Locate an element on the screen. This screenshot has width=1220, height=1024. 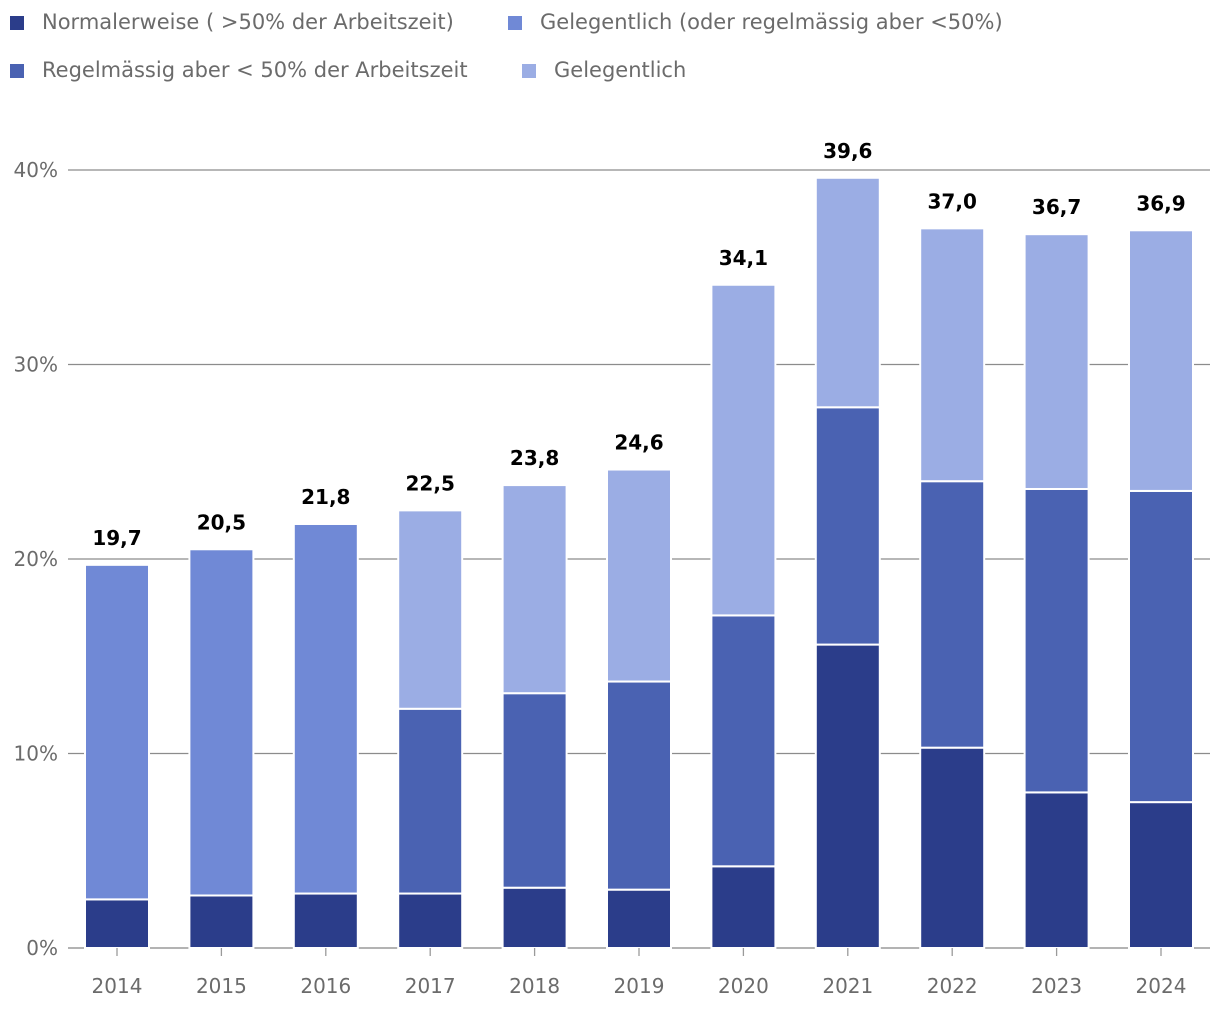
bar-stack-2022 is located at coordinates (952, 588).